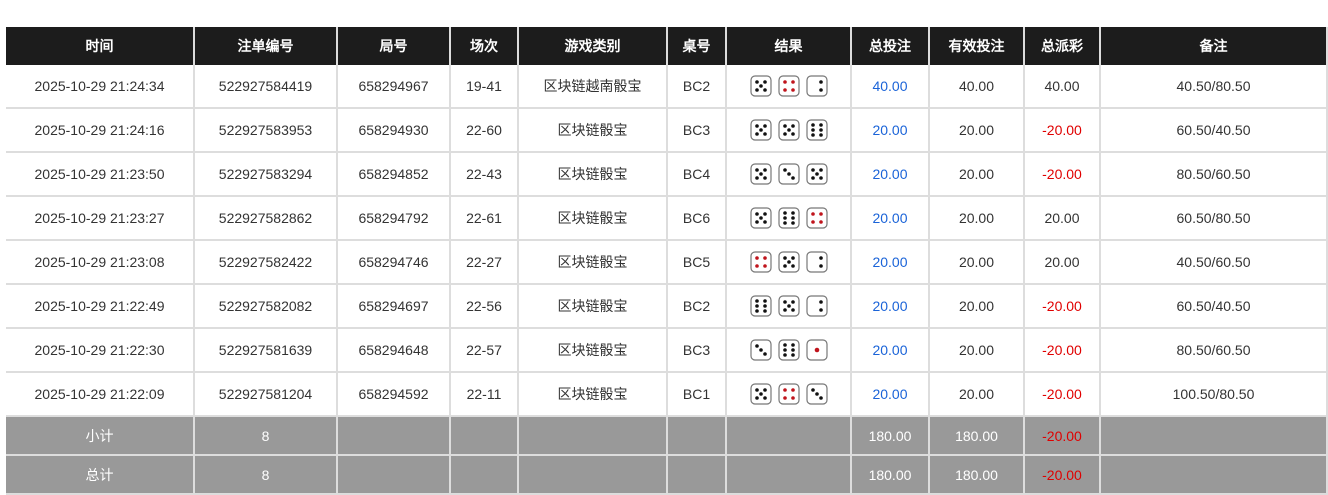  I want to click on column-header: 桌号, so click(697, 46).